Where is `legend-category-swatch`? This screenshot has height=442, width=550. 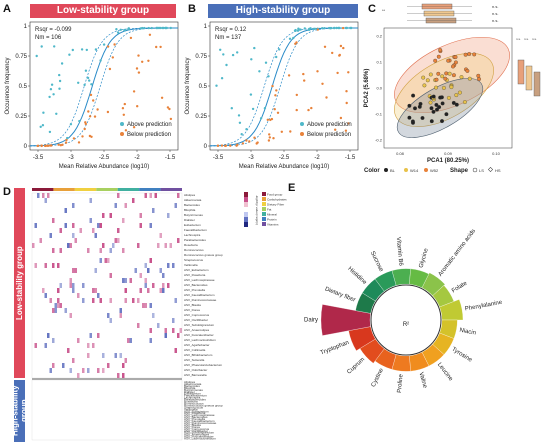
legend-category-swatch is located at coordinates (264, 194).